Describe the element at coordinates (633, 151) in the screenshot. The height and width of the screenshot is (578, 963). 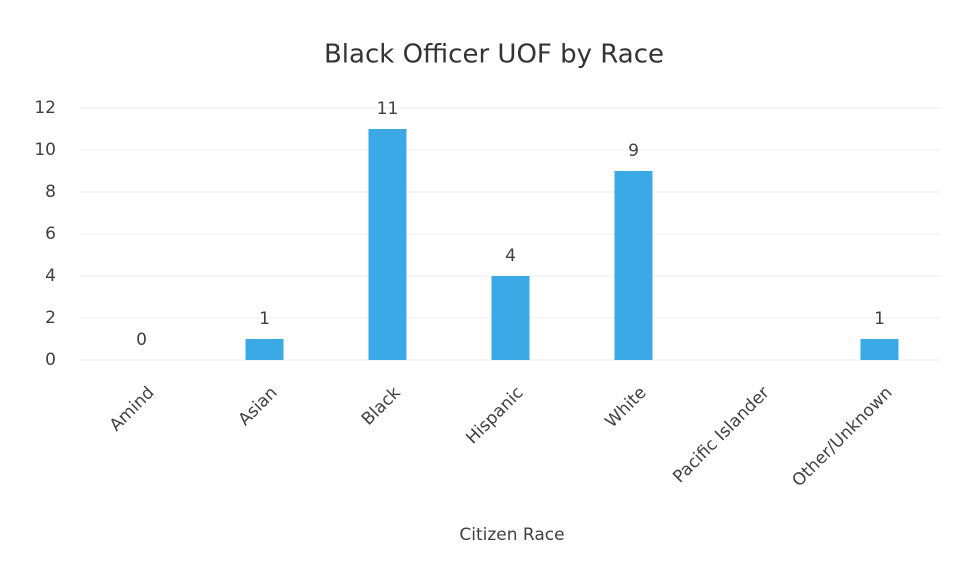
I see `data-label: 9` at that location.